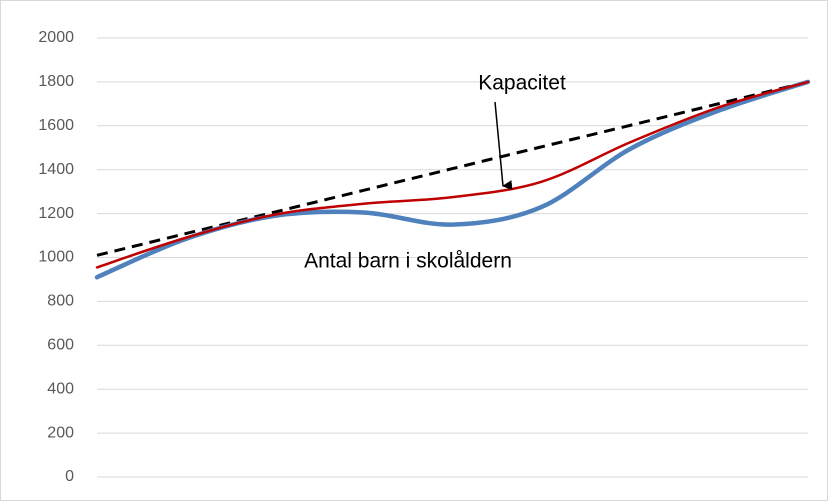 The width and height of the screenshot is (828, 501). Describe the element at coordinates (56, 37) in the screenshot. I see `y-tick-label: 2000` at that location.